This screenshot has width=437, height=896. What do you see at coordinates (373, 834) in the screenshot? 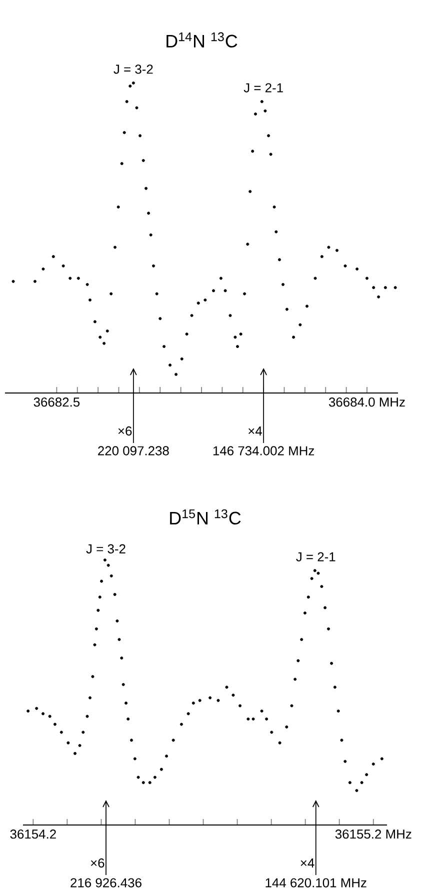
I see `x-tick-label: 36155.2 MHz` at bounding box center [373, 834].